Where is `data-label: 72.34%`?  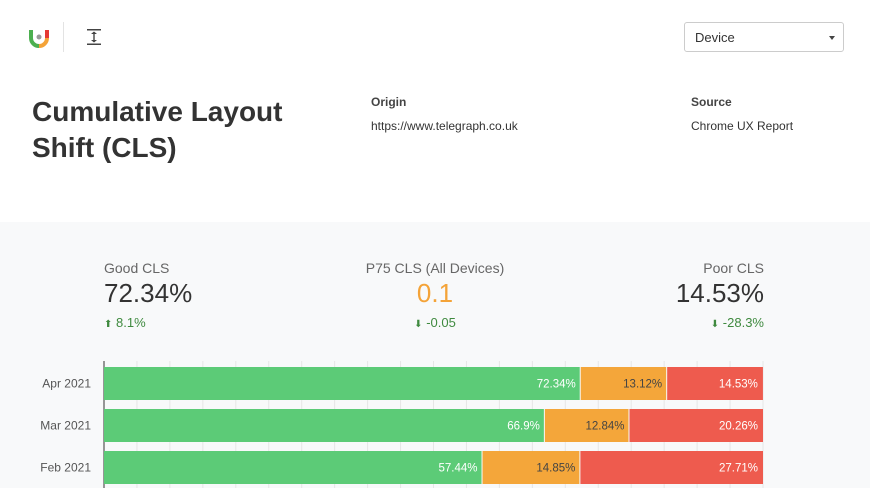 data-label: 72.34% is located at coordinates (556, 385).